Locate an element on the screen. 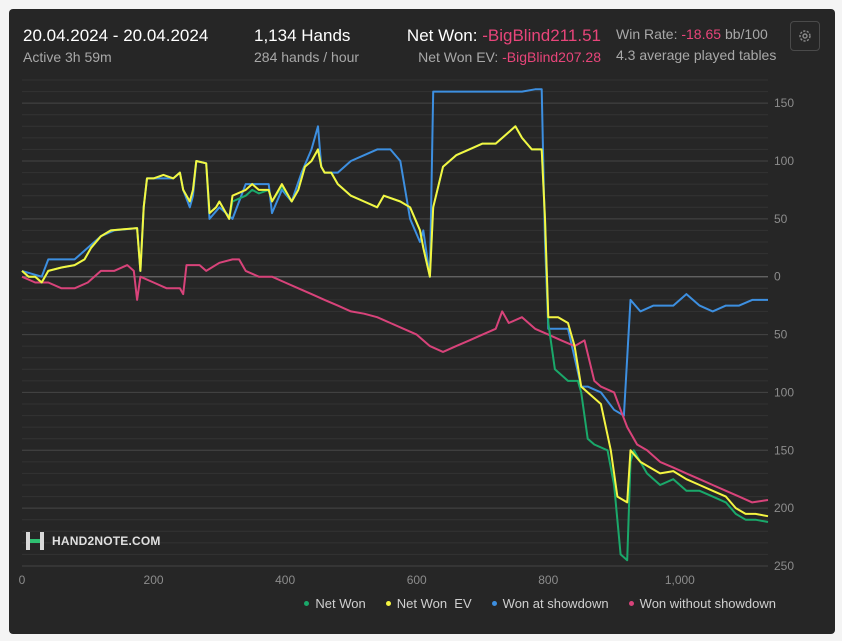  net-won-ev: Net Won EV: -BigBlind207.28 is located at coordinates (509, 57).